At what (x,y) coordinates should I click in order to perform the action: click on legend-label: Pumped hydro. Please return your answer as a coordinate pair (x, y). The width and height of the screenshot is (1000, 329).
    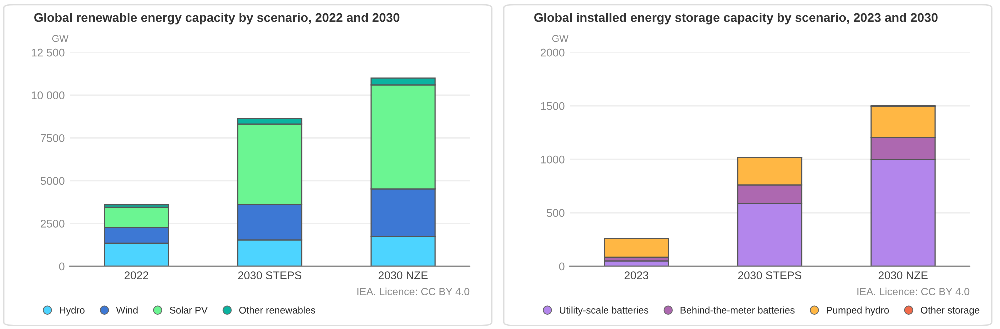
    Looking at the image, I should click on (858, 311).